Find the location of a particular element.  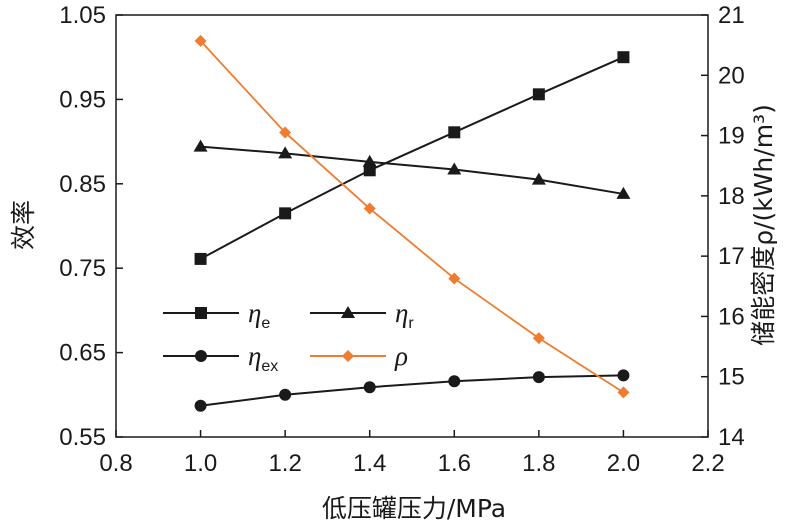

left-y-tick-label: 0.95 is located at coordinates (82, 99).